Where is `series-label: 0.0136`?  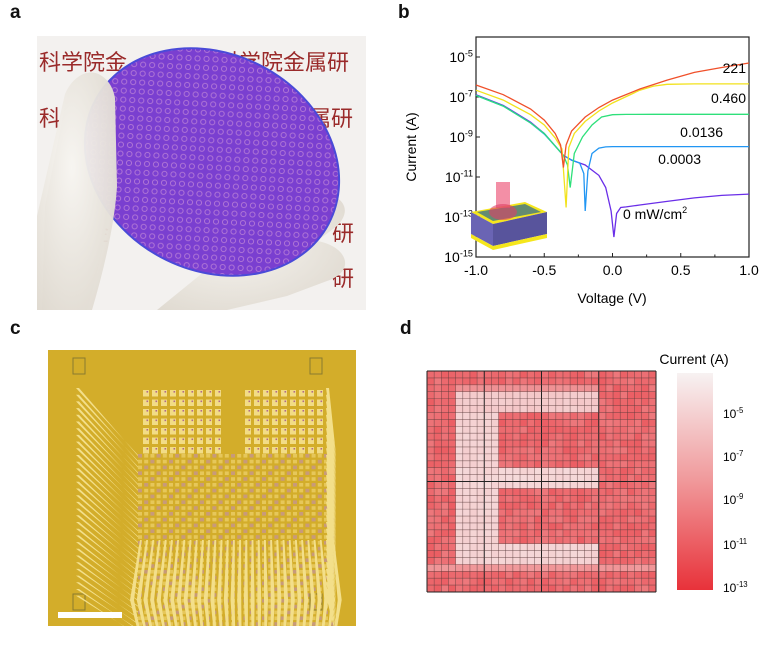
series-label: 0.0136 is located at coordinates (701, 132).